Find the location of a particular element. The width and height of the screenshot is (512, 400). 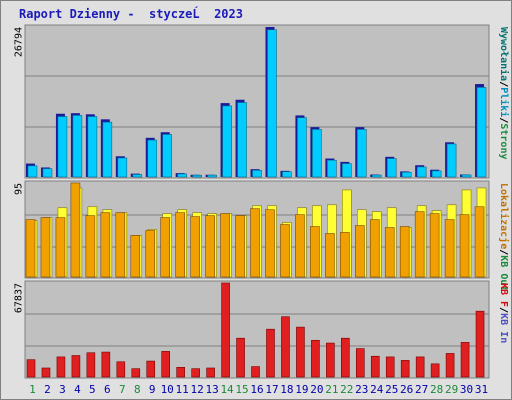

y-max-label: 26794 is located at coordinates (18, 42).